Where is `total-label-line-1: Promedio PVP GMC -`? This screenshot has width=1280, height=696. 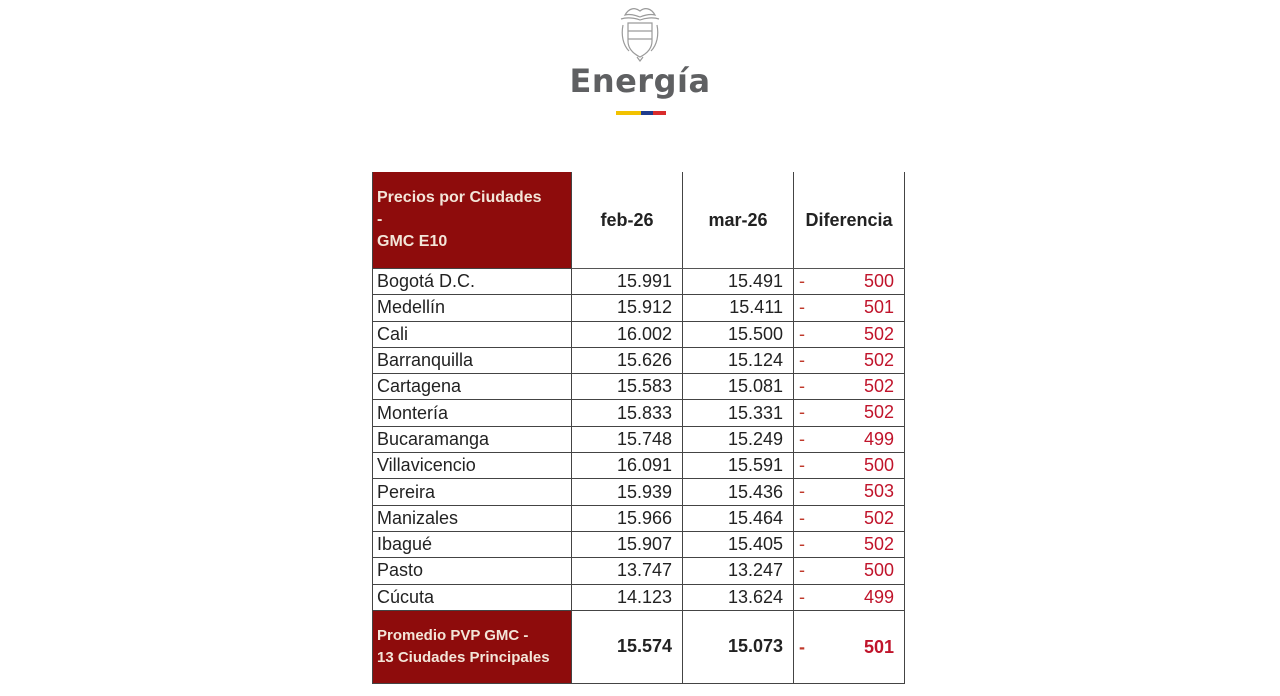 total-label-line-1: Promedio PVP GMC - is located at coordinates (453, 635).